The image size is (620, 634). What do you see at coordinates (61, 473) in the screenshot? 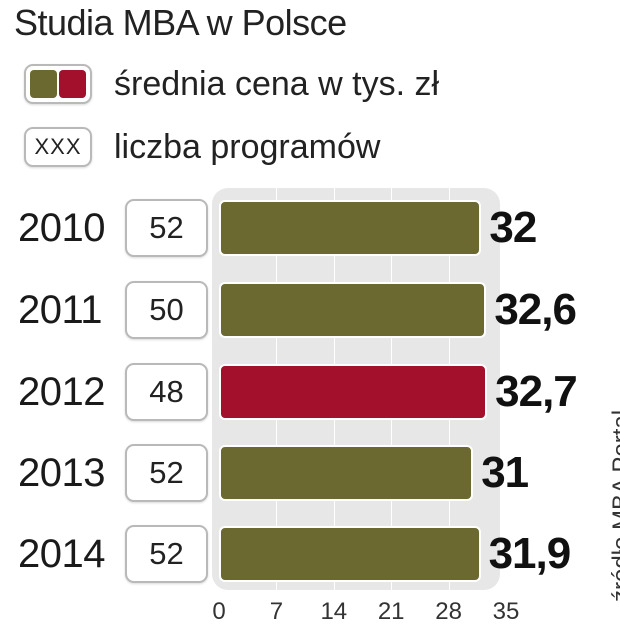
I see `category-label: 2013` at bounding box center [61, 473].